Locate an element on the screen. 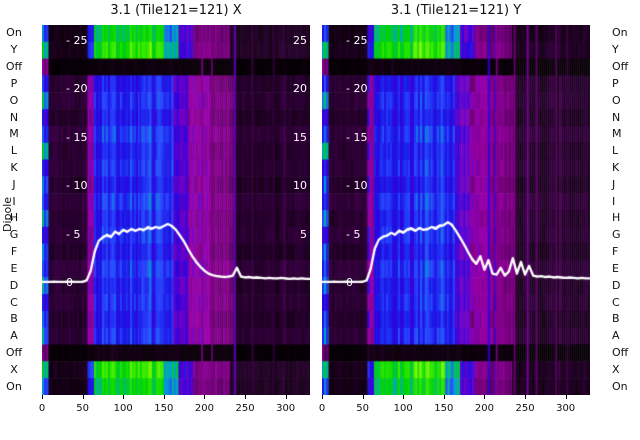  y-tick-label: 15 is located at coordinates (300, 137).